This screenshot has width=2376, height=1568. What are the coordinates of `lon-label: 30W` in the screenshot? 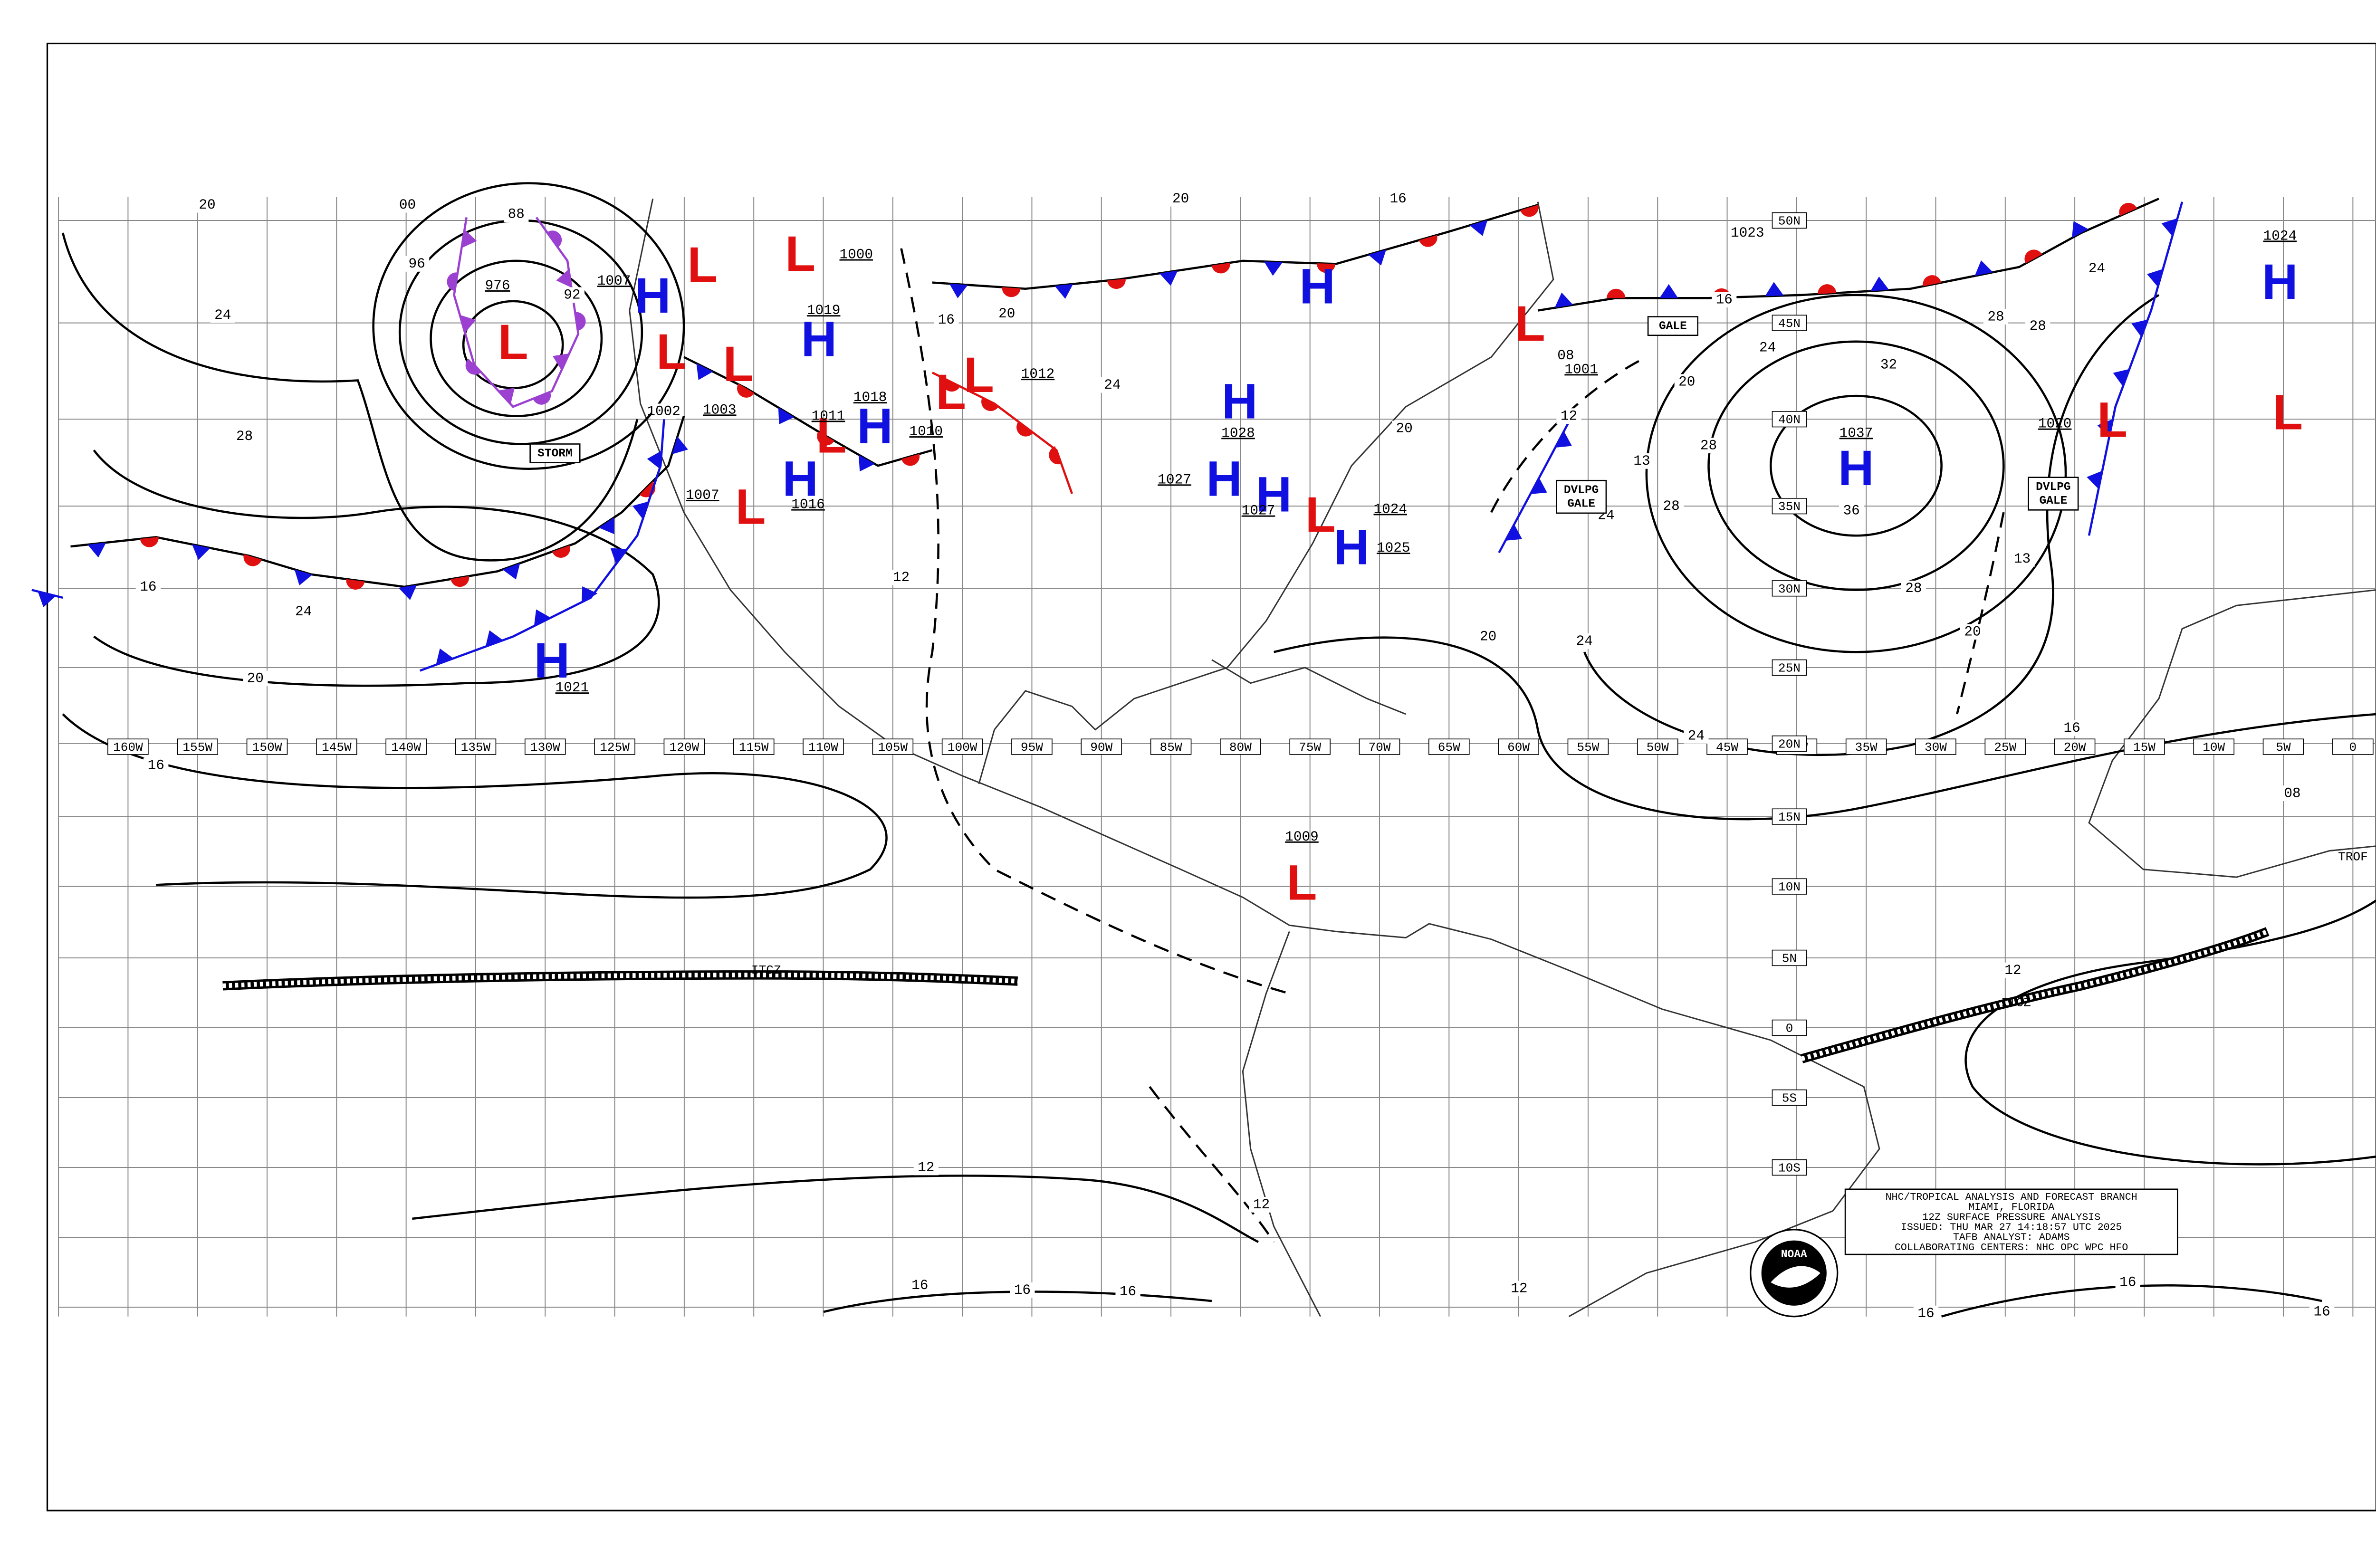 It's located at (1936, 748).